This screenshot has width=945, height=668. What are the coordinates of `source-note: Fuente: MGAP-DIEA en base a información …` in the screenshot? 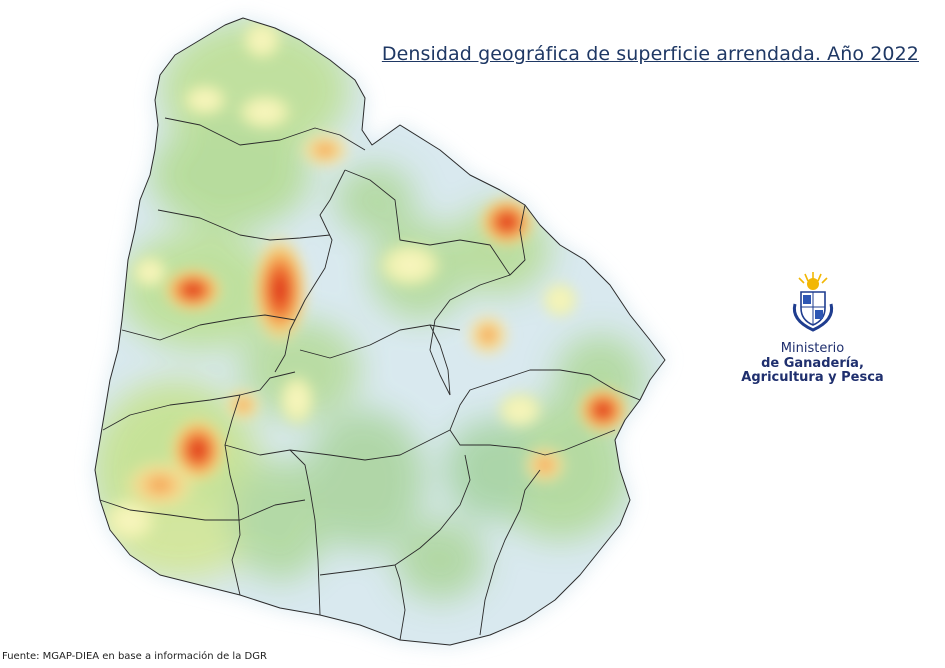 It's located at (134, 656).